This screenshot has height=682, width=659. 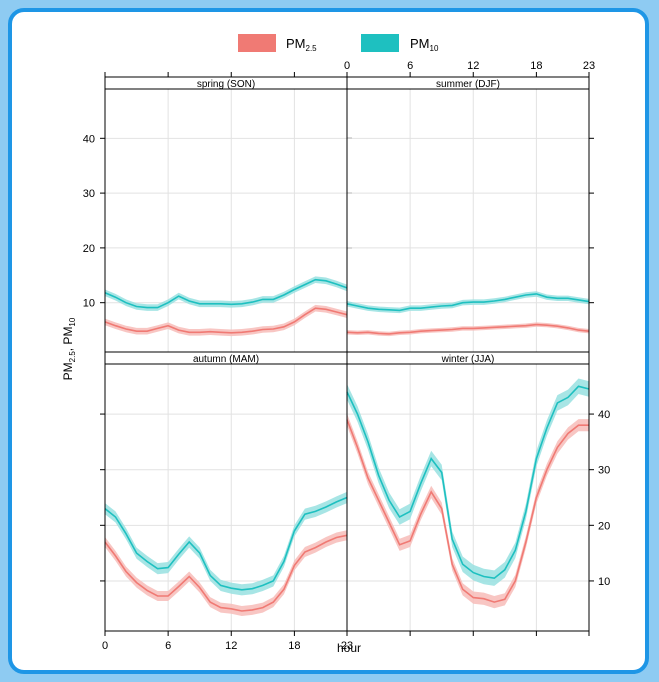 What do you see at coordinates (312, 48) in the screenshot?
I see `legend-pm25-sub: 2.5` at bounding box center [312, 48].